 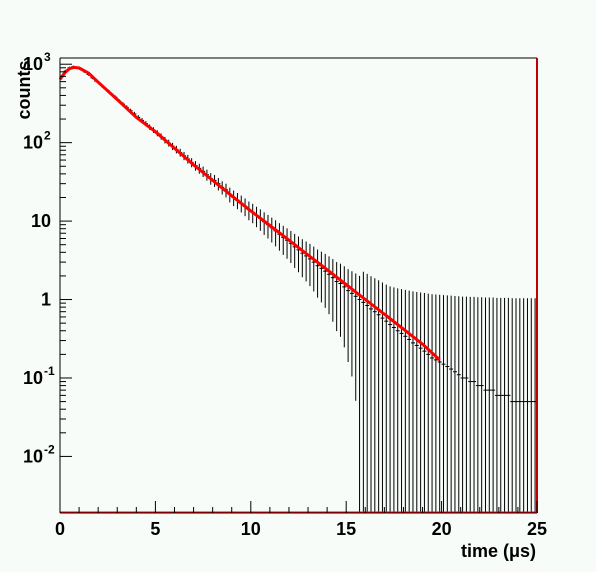 I want to click on x-axis-ticks: 0 5 10 15 20 25, so click(x=301, y=520).